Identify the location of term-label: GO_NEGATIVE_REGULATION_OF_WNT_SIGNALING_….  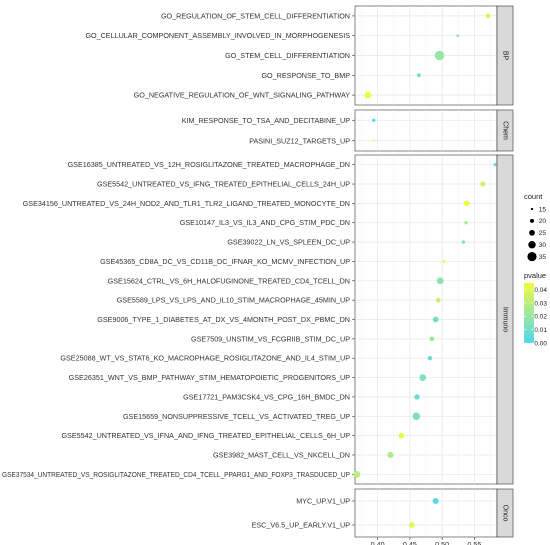
(242, 95).